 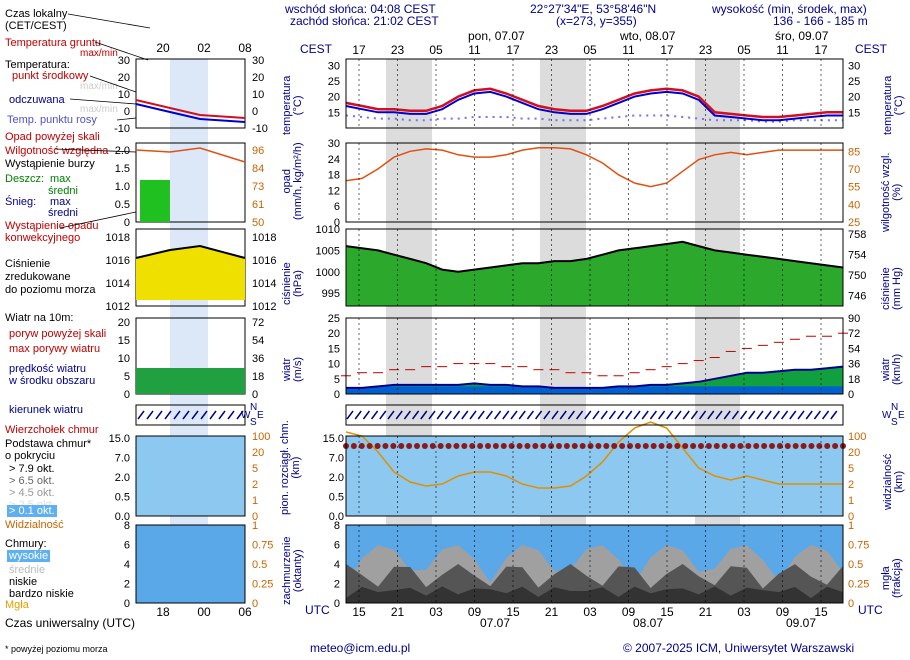 I want to click on sunset-text: zachód słońca: 21:02 CEST, so click(x=364, y=21).